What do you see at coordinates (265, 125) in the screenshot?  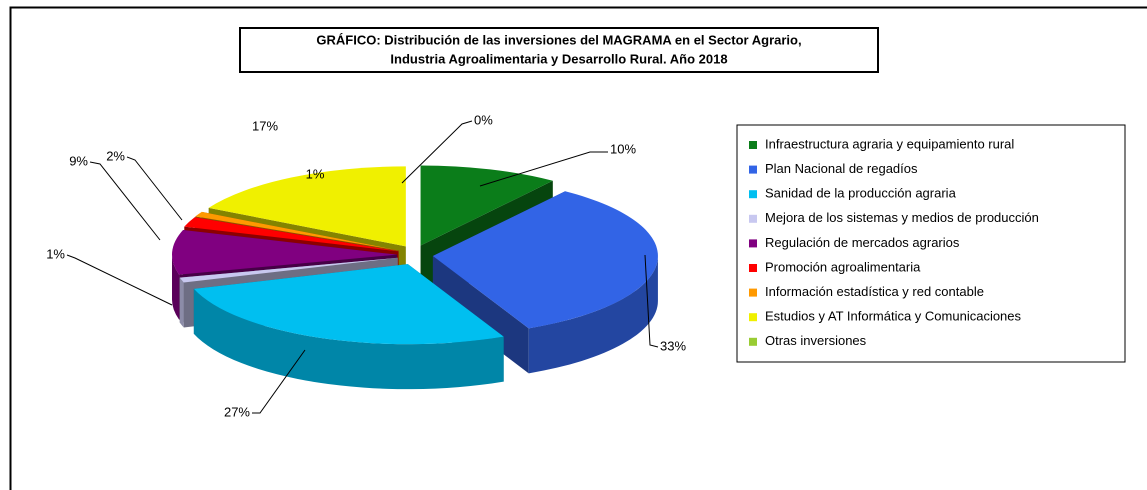 I see `data-label: 17%` at bounding box center [265, 125].